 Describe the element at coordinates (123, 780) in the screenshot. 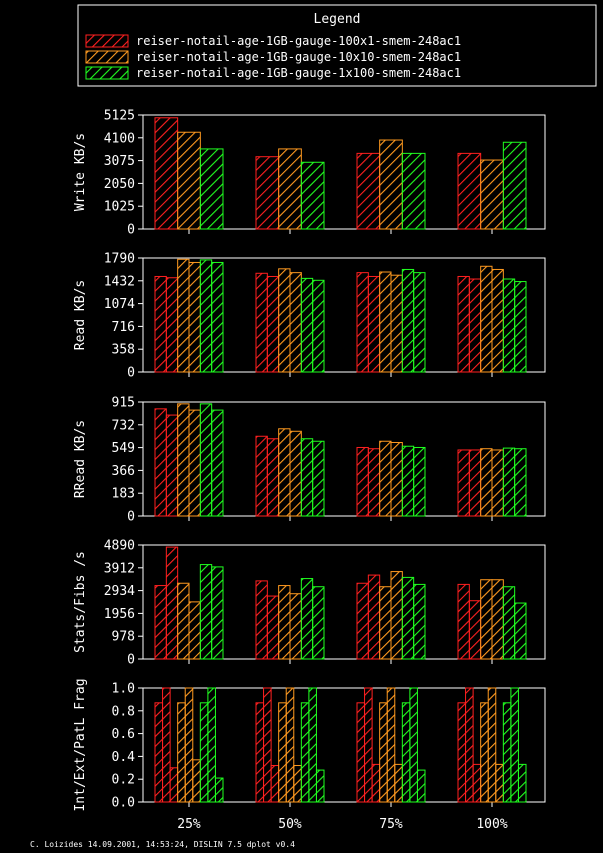

I see `y-tick-label: 0.2` at that location.